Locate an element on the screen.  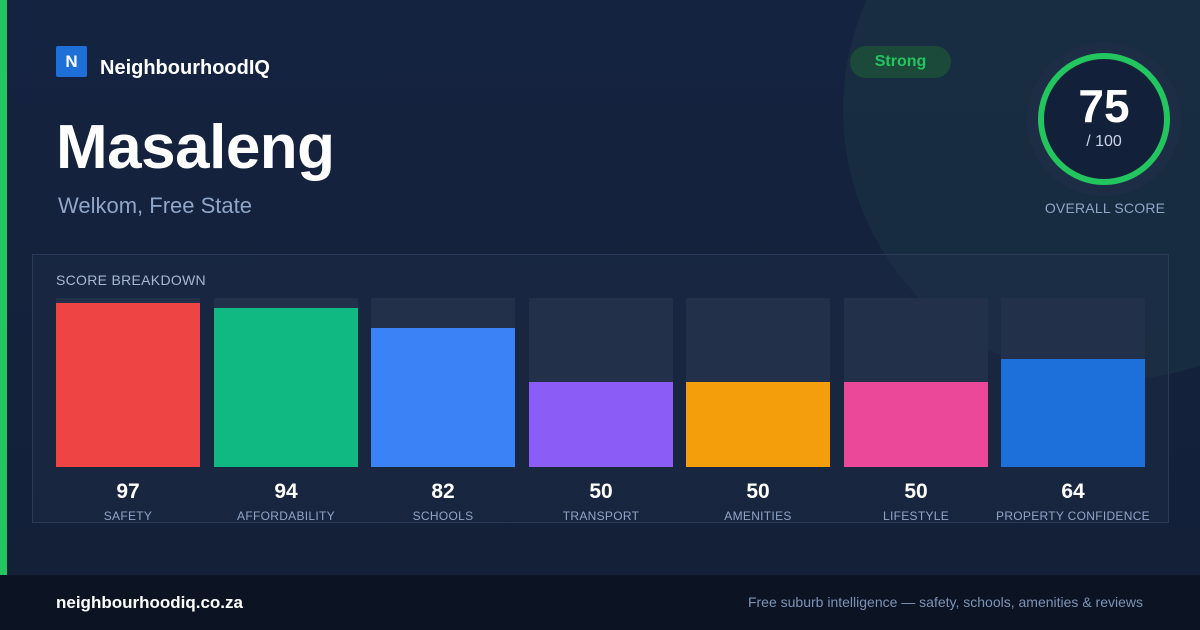
overall-score-value: 75 is located at coordinates (1104, 106).